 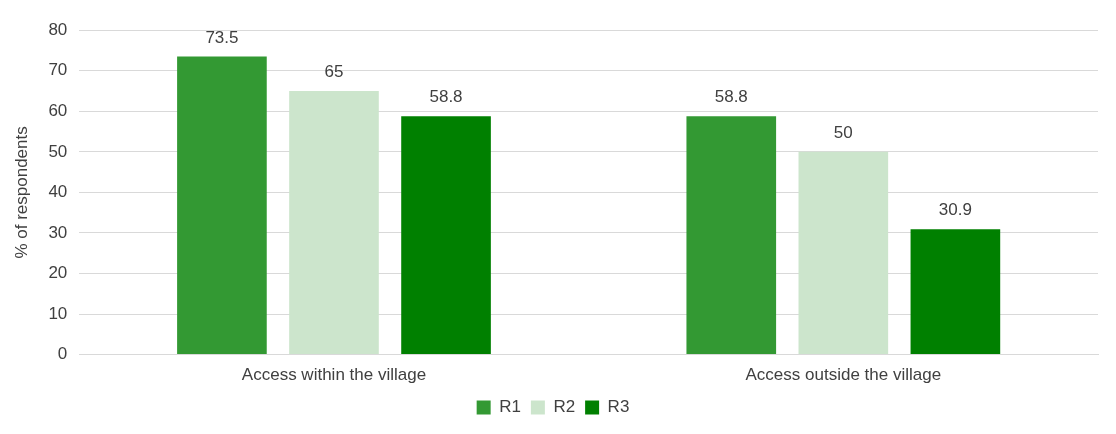 I want to click on data-label: 30.9, so click(x=955, y=210).